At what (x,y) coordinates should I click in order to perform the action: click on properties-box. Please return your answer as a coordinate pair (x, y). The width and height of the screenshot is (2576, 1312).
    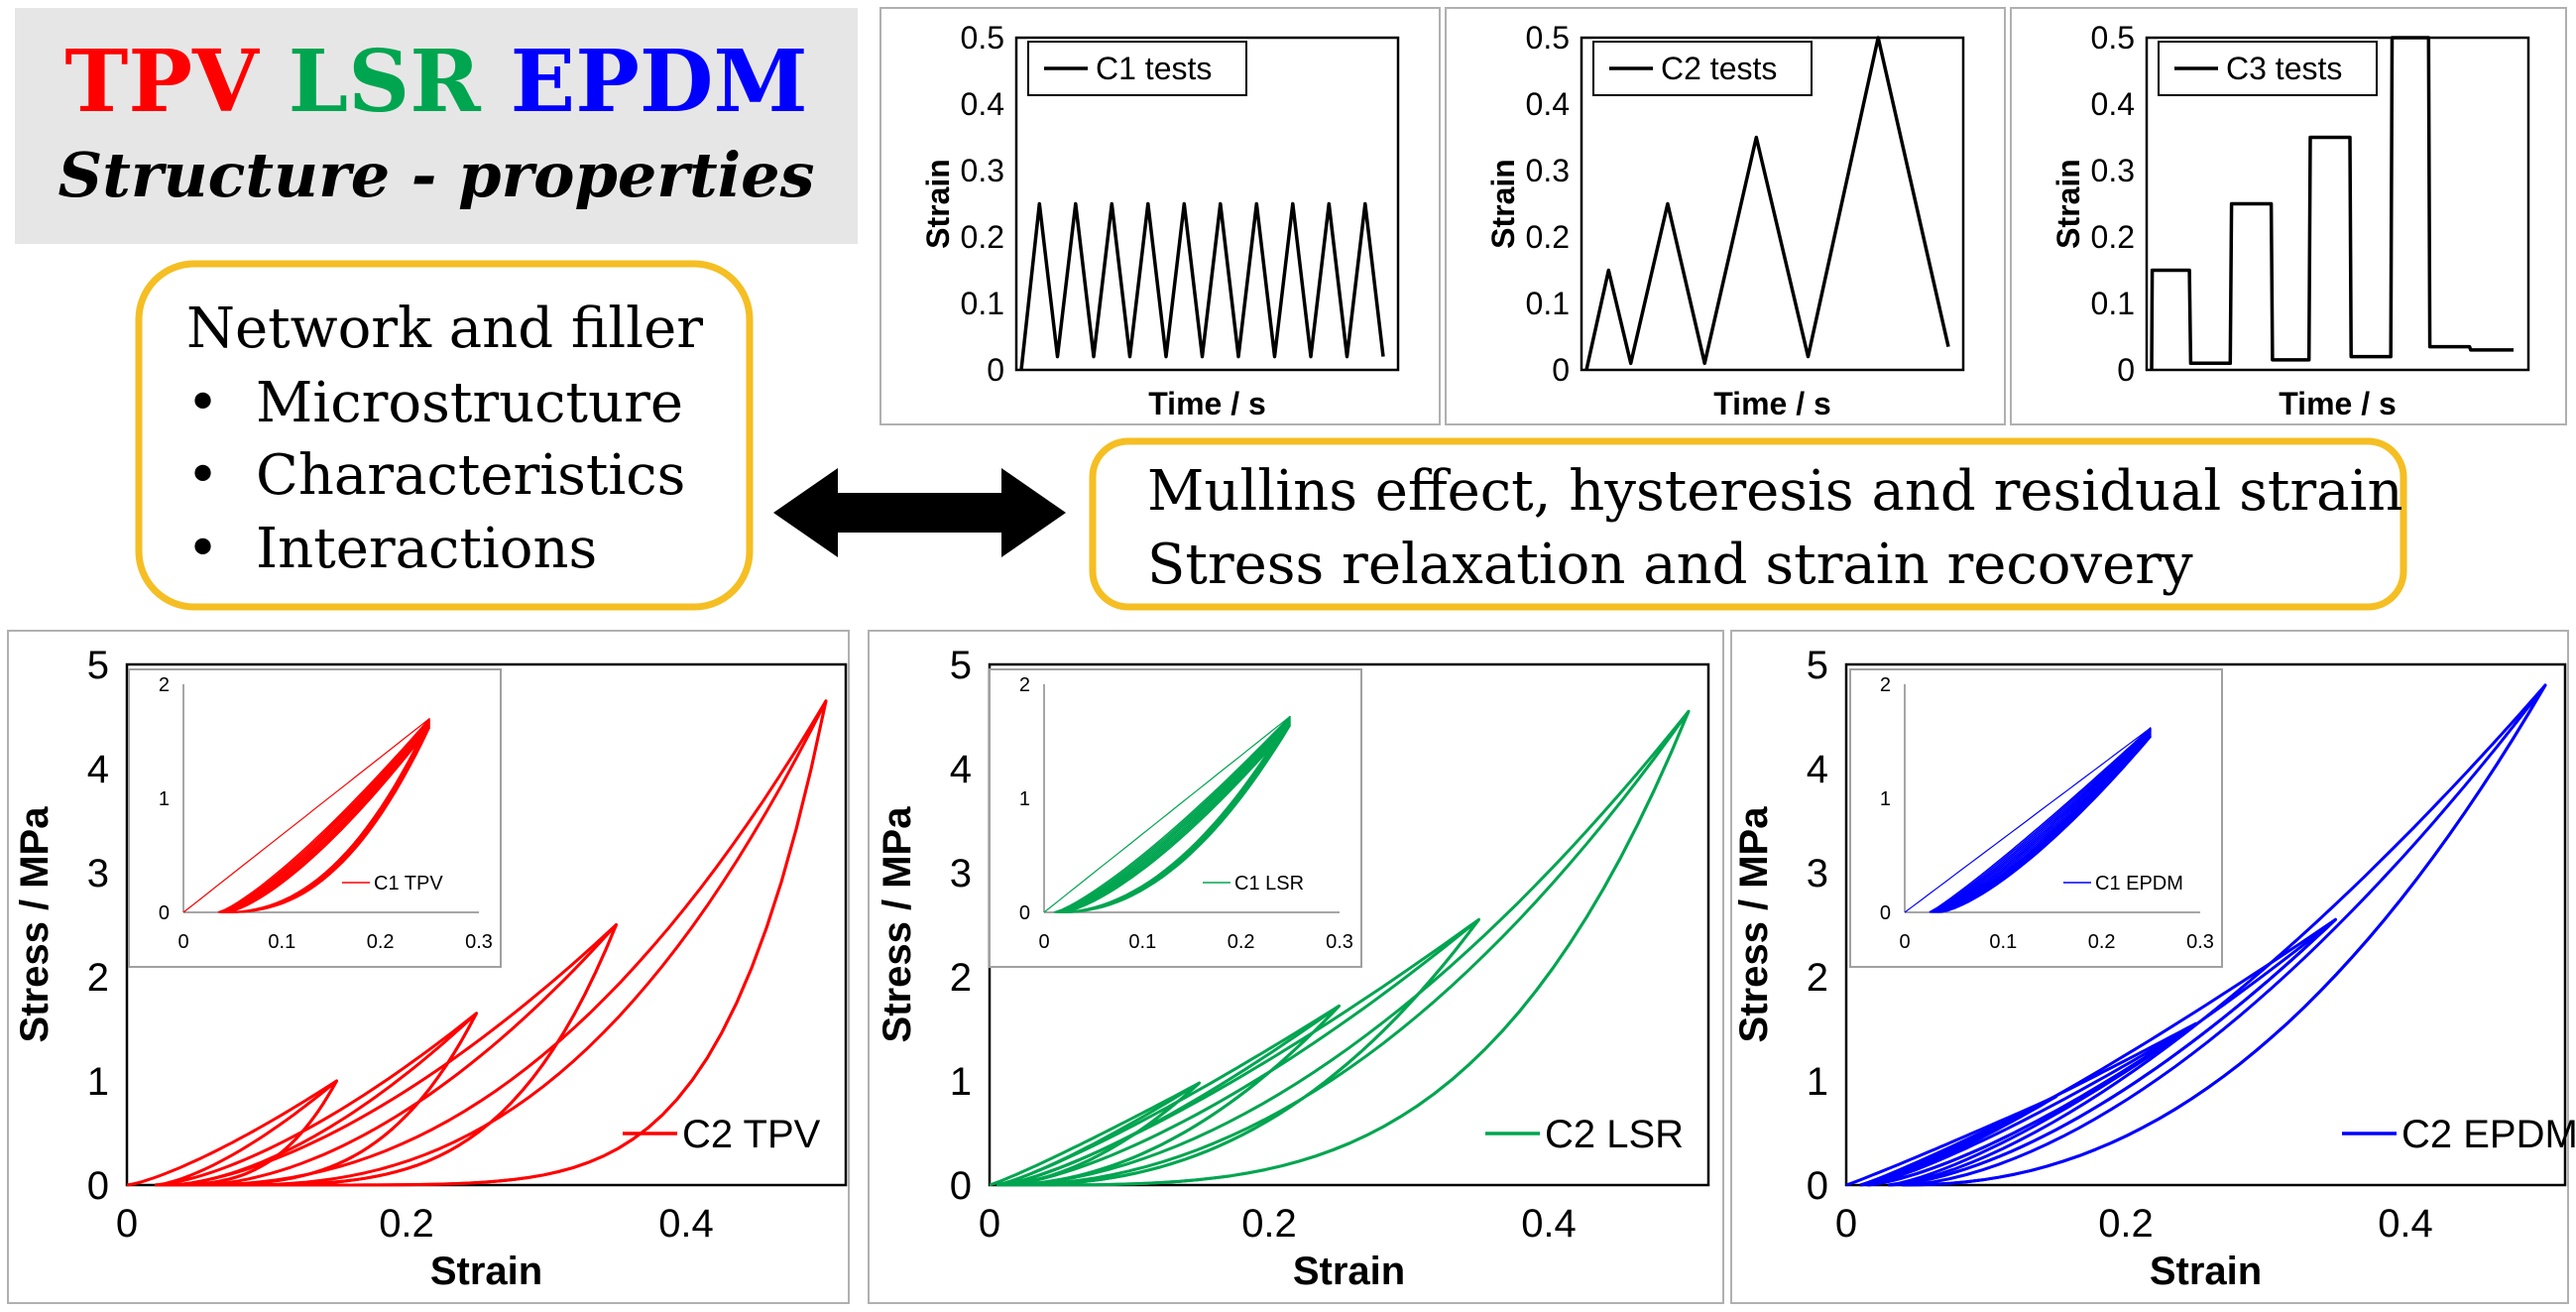
    Looking at the image, I should click on (1748, 524).